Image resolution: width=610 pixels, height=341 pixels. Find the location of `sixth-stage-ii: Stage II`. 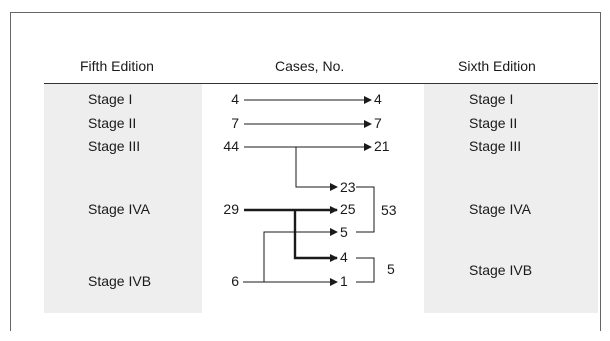

sixth-stage-ii: Stage II is located at coordinates (493, 123).